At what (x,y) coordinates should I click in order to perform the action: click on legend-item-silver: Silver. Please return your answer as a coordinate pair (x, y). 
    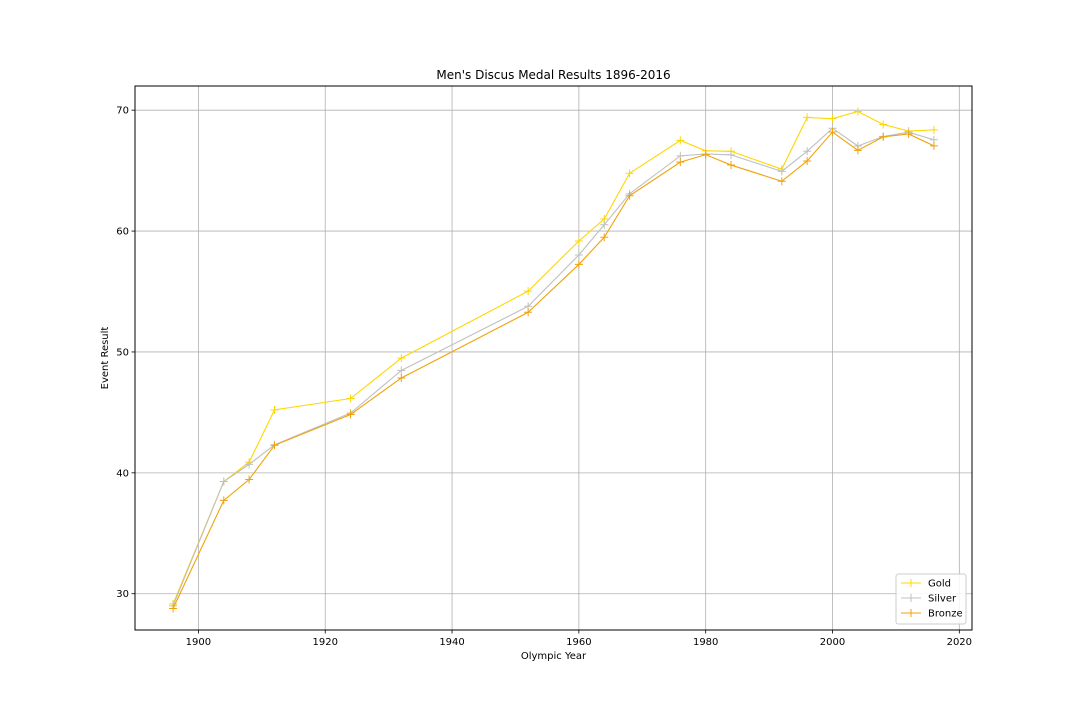
    Looking at the image, I should click on (929, 599).